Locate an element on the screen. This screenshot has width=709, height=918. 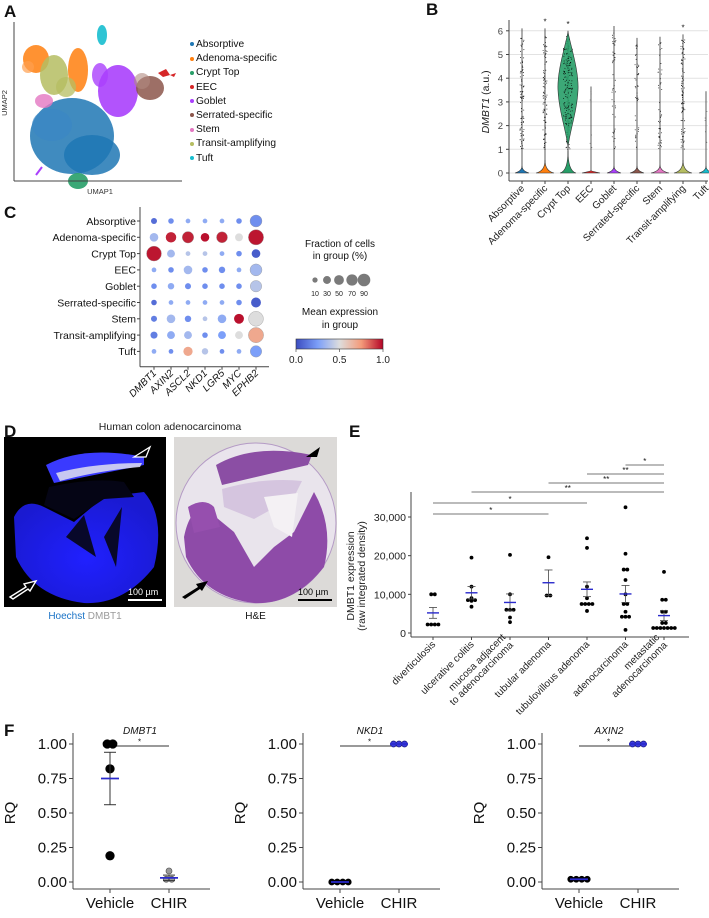
he-image: 100 µm is located at coordinates (255, 522).